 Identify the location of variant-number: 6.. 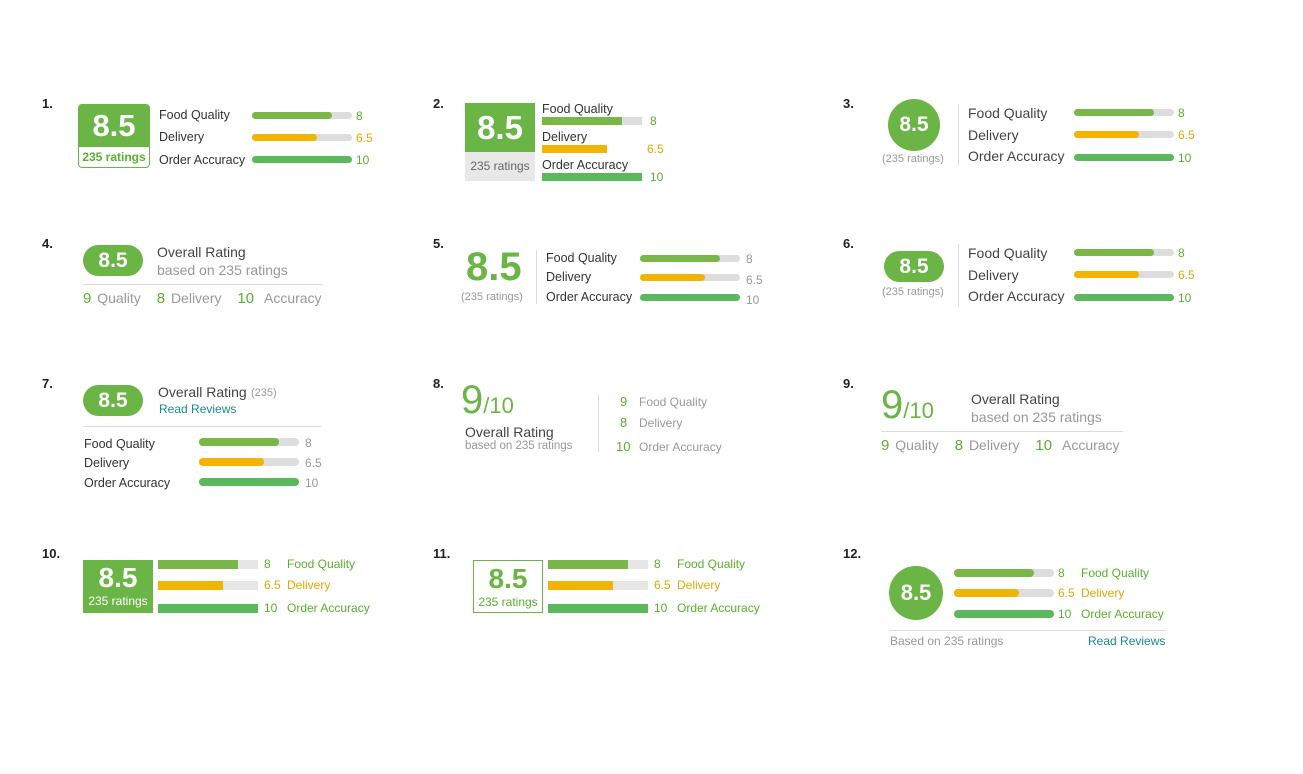
(848, 243).